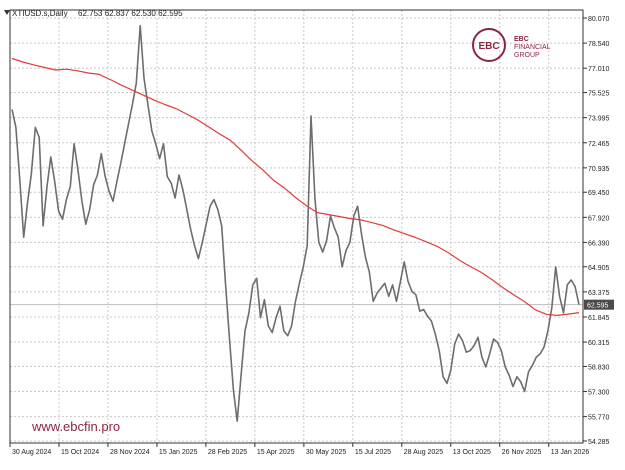 The width and height of the screenshot is (625, 470). Describe the element at coordinates (599, 119) in the screenshot. I see `y-tick-label: 73.995` at that location.